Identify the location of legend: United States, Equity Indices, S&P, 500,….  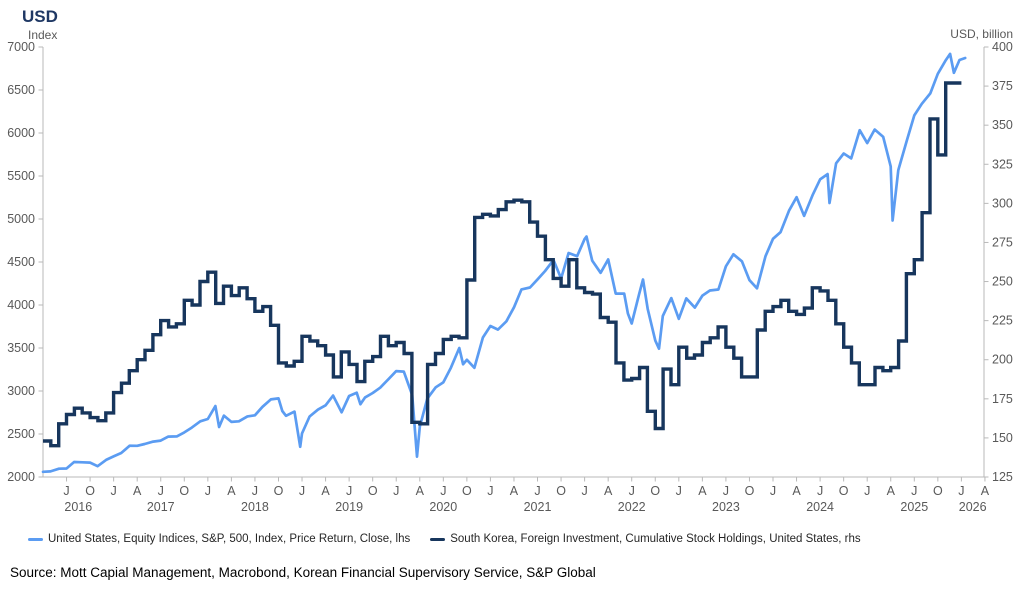
(523, 539).